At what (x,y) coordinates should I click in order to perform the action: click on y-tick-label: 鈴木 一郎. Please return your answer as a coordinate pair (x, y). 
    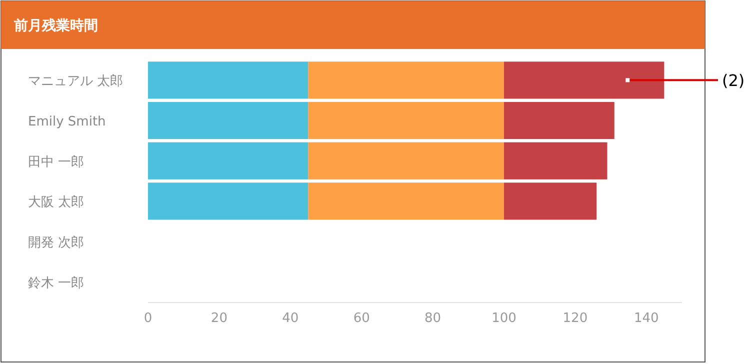
    Looking at the image, I should click on (56, 282).